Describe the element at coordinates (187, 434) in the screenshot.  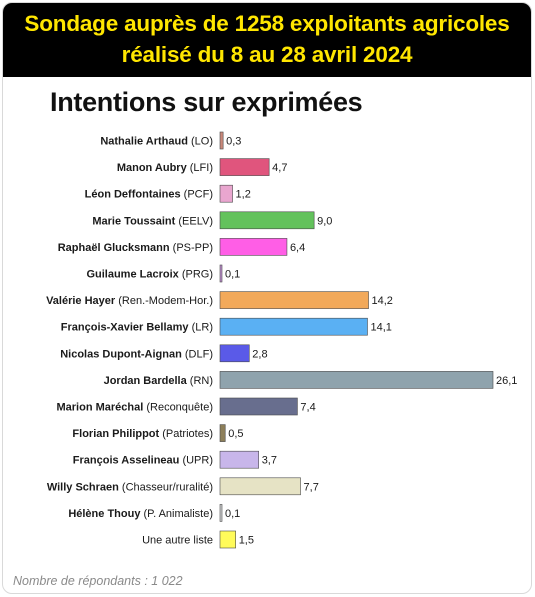
I see `party-name: (Patriotes)` at that location.